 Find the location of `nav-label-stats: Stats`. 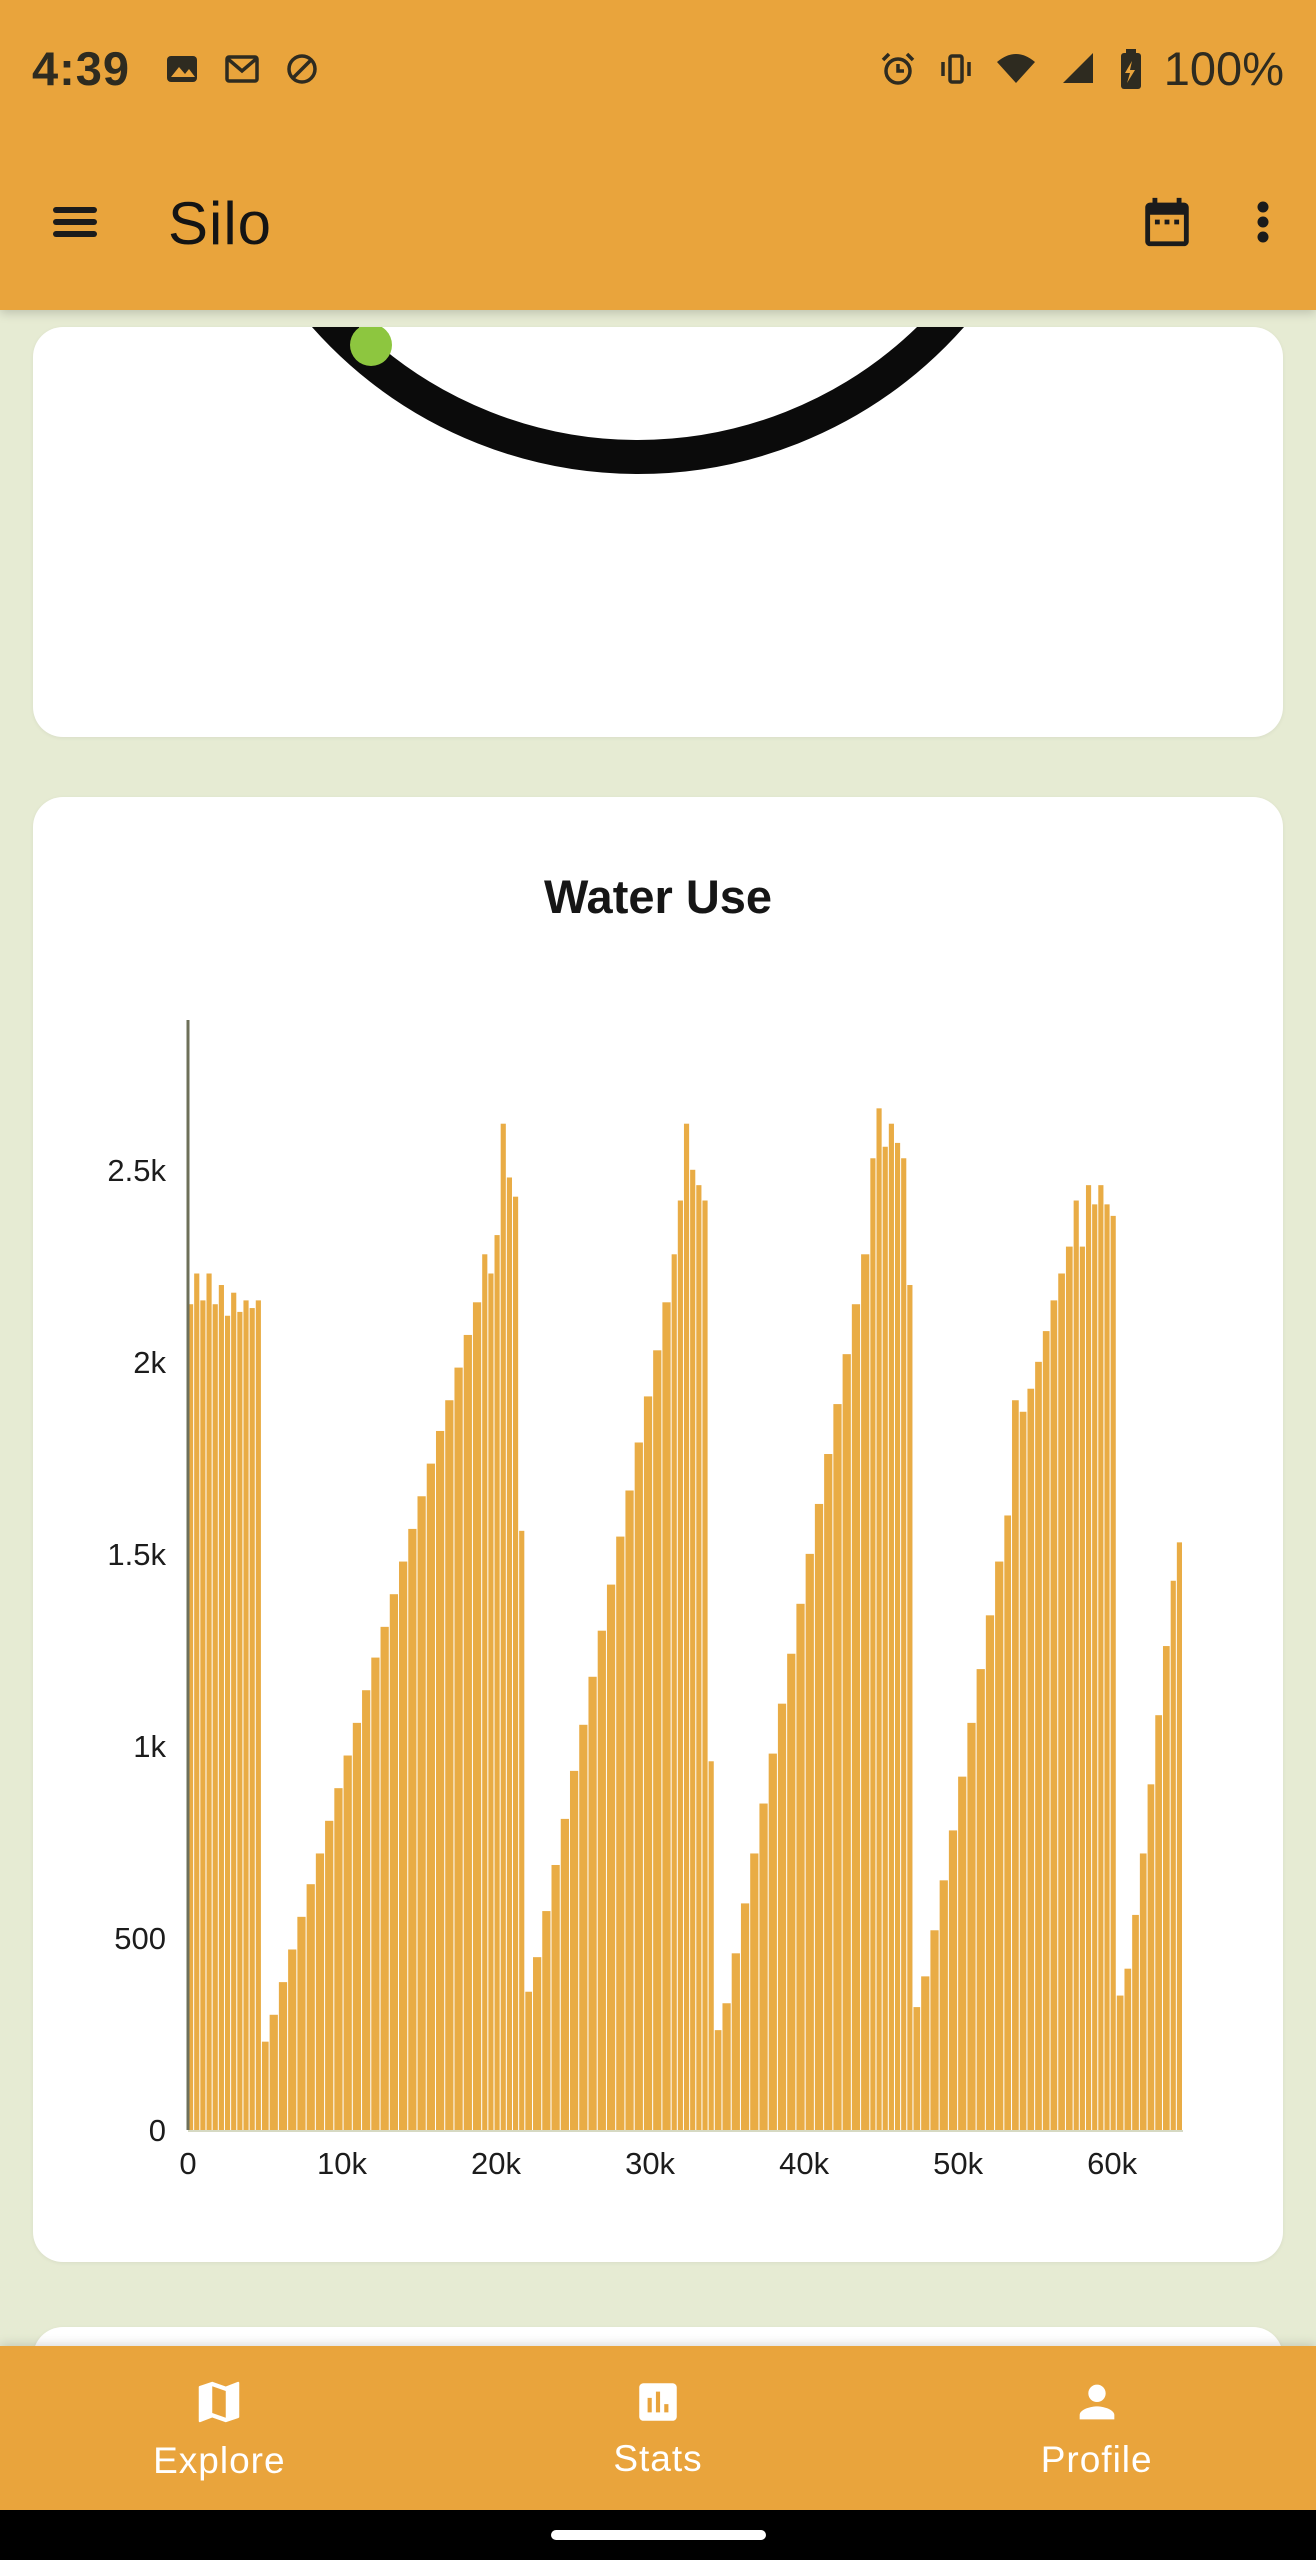

nav-label-stats: Stats is located at coordinates (658, 2458).